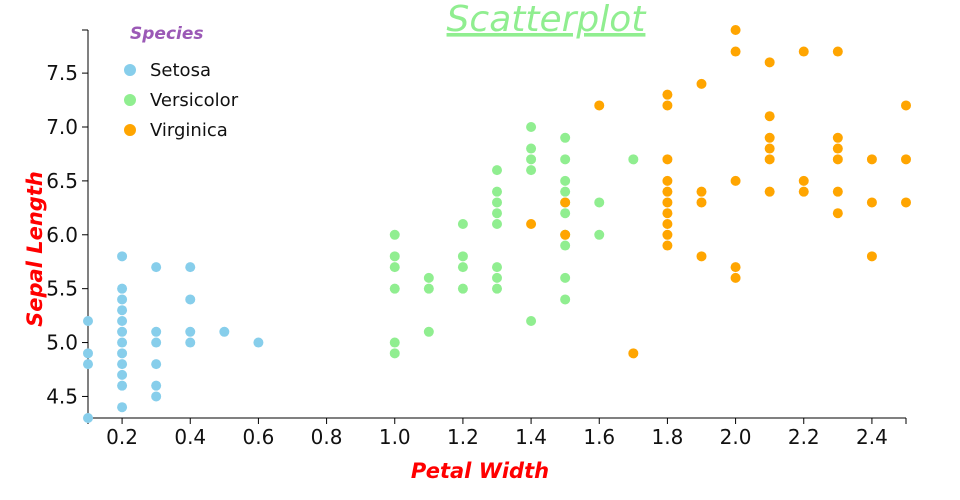 This screenshot has height=500, width=960. I want to click on y-tick-label: 5.5, so click(62, 289).